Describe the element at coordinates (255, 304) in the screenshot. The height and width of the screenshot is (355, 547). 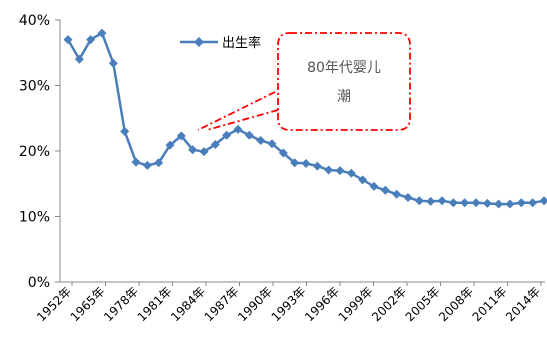
I see `x-tick-label: 1990年` at that location.